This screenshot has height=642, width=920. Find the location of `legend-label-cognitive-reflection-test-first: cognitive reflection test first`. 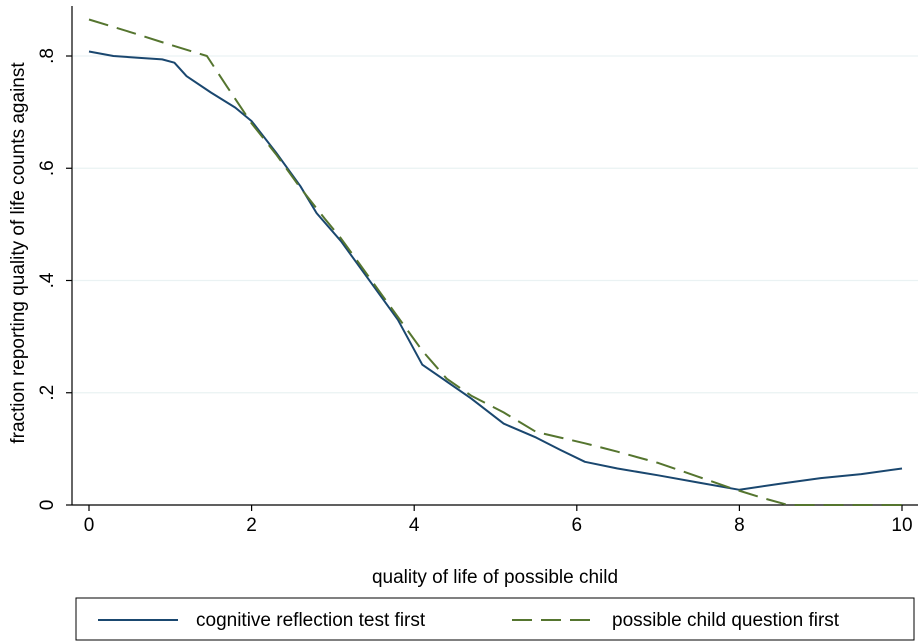

legend-label-cognitive-reflection-test-first: cognitive reflection test first is located at coordinates (311, 620).